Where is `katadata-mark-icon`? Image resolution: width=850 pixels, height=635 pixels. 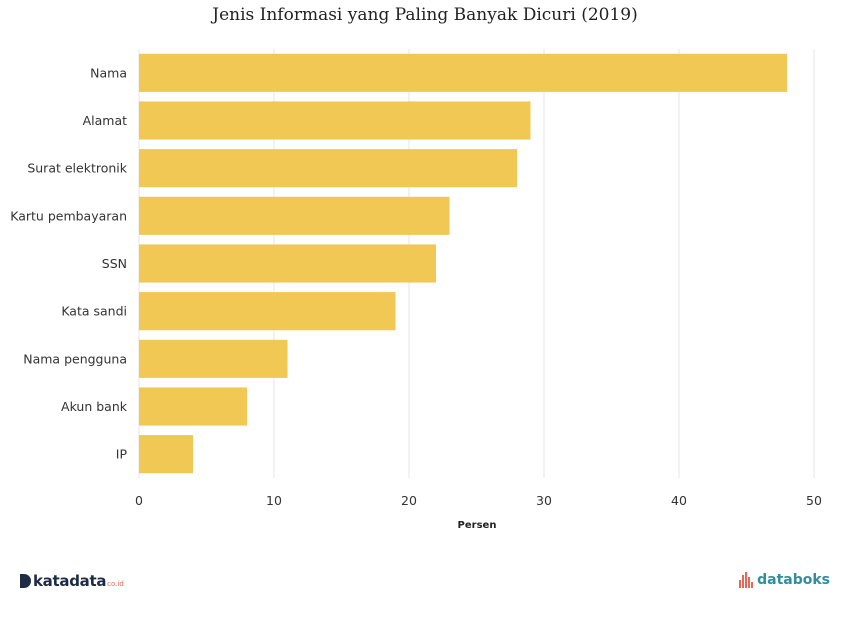
katadata-mark-icon is located at coordinates (25, 581).